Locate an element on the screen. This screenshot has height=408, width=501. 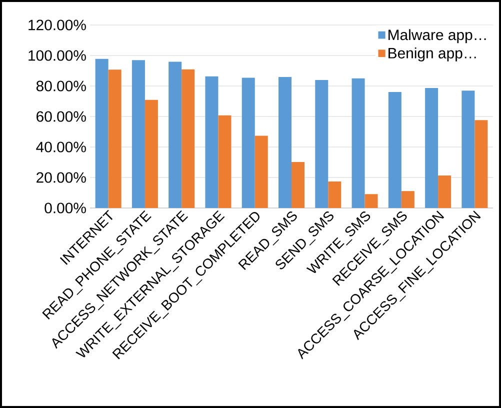
y-tick-label: 60.00% is located at coordinates (61, 116).